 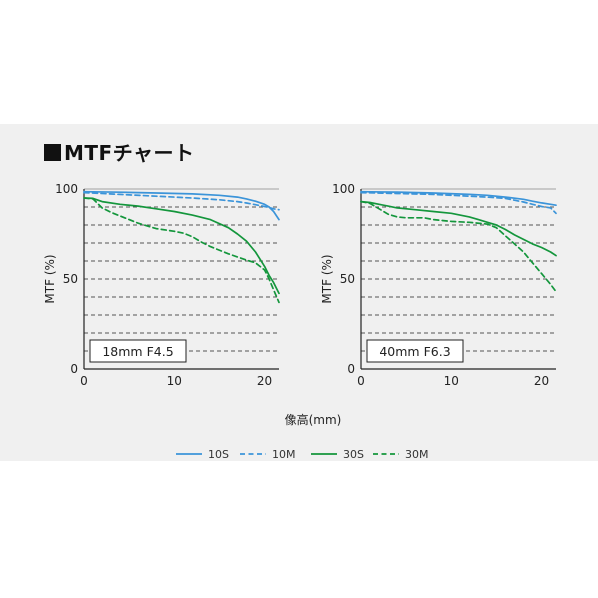 I want to click on lens-condition-label: 18mm F4.5, so click(x=137, y=351).